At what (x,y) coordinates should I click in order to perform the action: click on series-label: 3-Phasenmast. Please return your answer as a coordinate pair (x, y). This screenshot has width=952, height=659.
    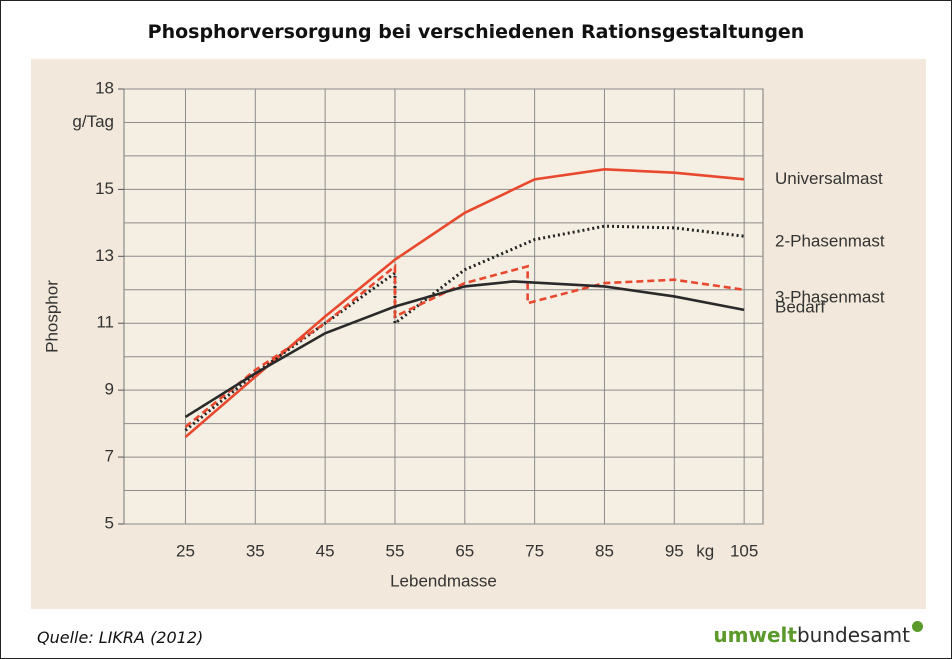
    Looking at the image, I should click on (830, 296).